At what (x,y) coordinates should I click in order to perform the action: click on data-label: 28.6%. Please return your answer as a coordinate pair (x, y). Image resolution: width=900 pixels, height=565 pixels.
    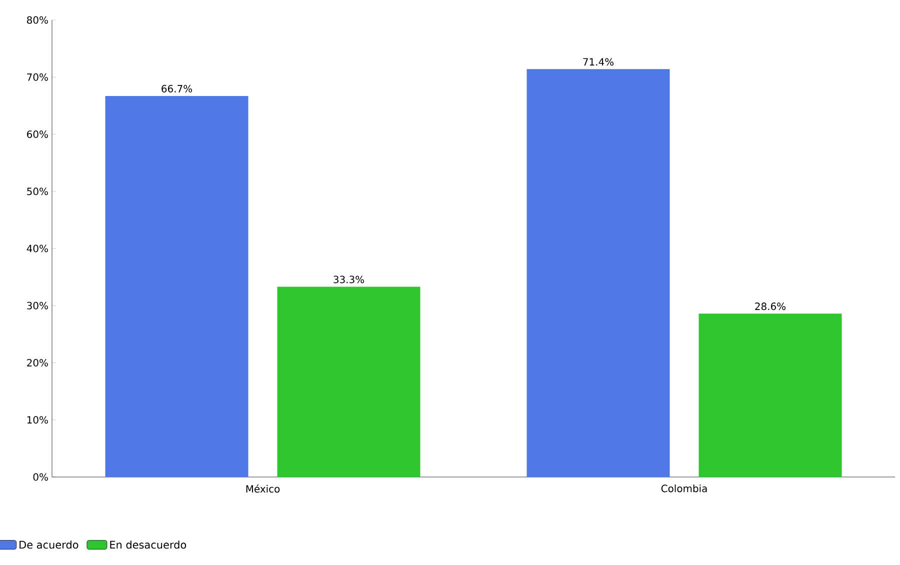
    Looking at the image, I should click on (770, 306).